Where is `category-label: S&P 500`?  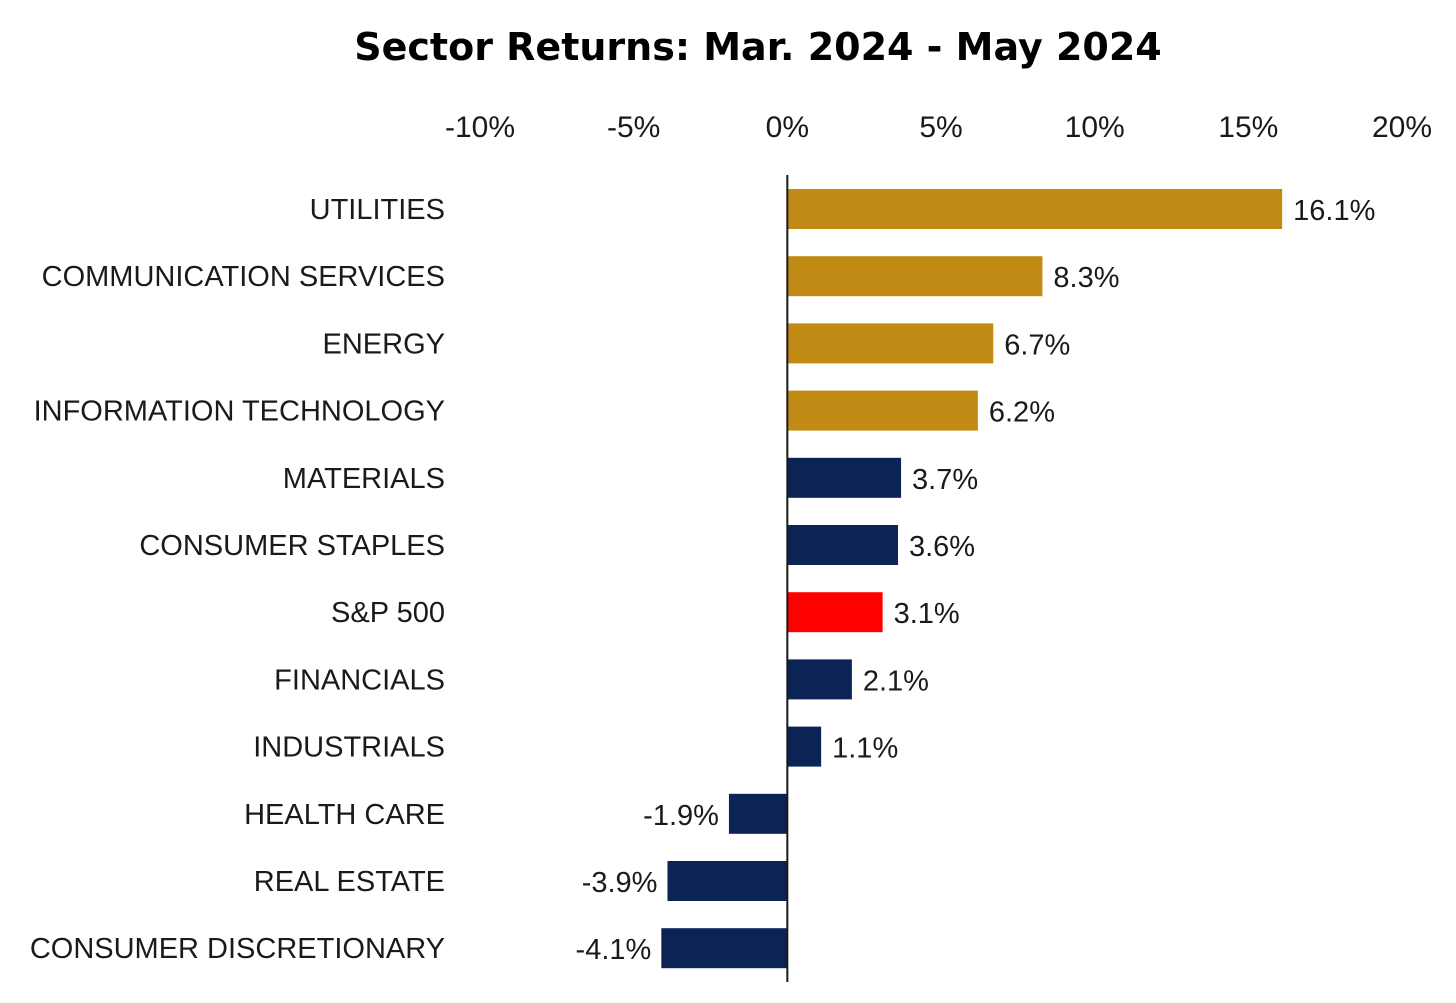
category-label: S&P 500 is located at coordinates (388, 613).